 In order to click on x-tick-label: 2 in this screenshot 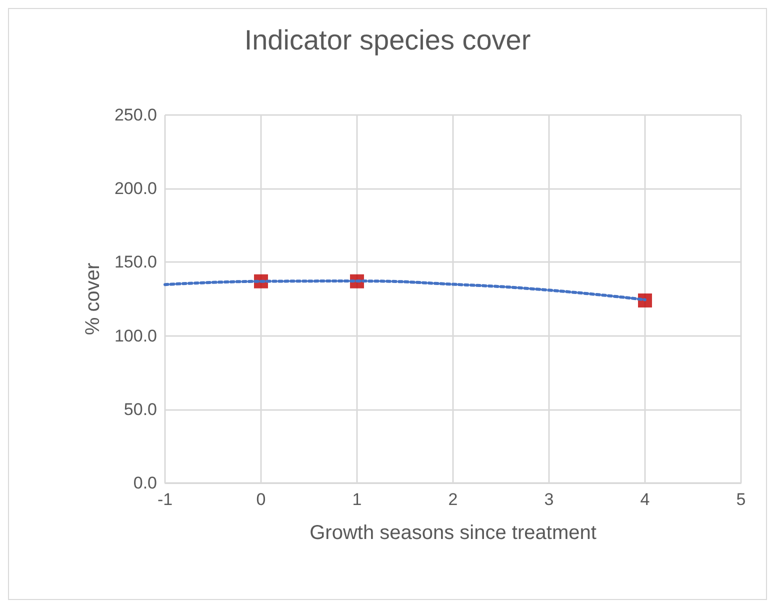, I will do `click(453, 499)`.